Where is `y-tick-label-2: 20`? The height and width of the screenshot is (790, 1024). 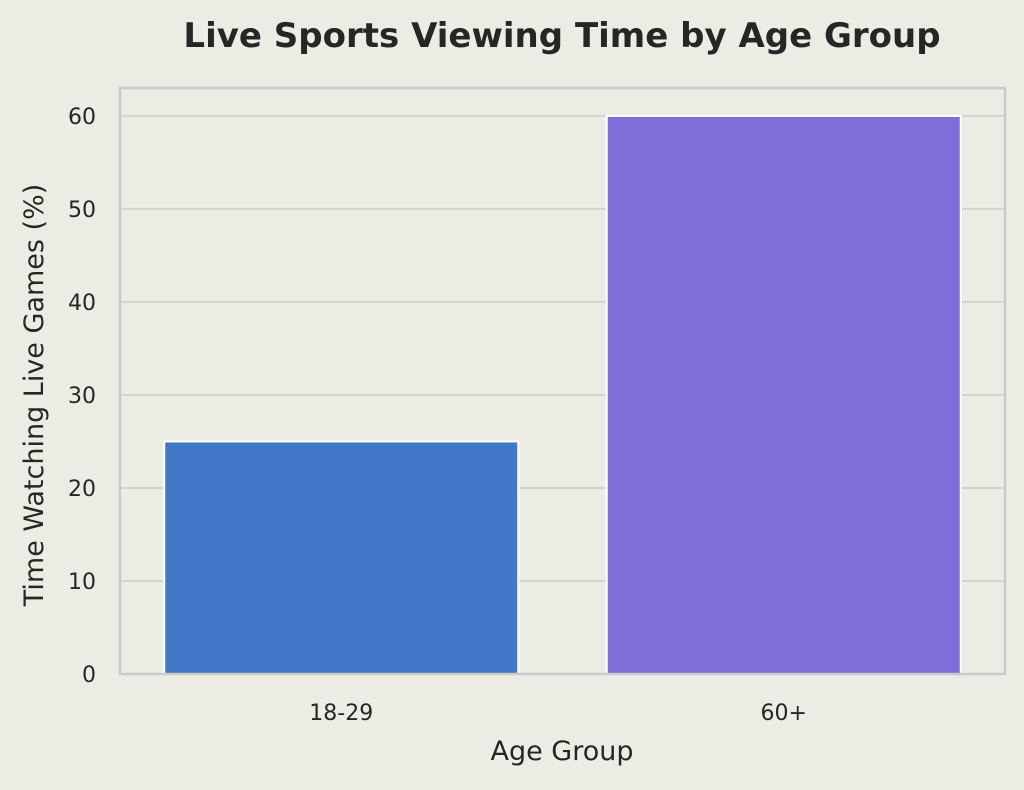
y-tick-label-2: 20 is located at coordinates (82, 489).